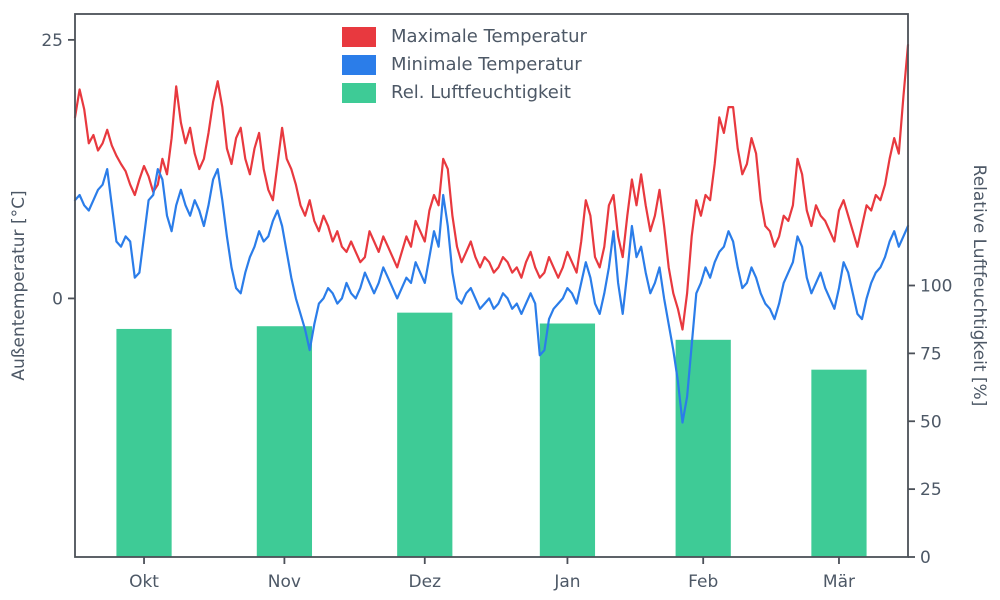 The height and width of the screenshot is (600, 1000). Describe the element at coordinates (703, 582) in the screenshot. I see `x-tick-label-feb: Feb` at that location.